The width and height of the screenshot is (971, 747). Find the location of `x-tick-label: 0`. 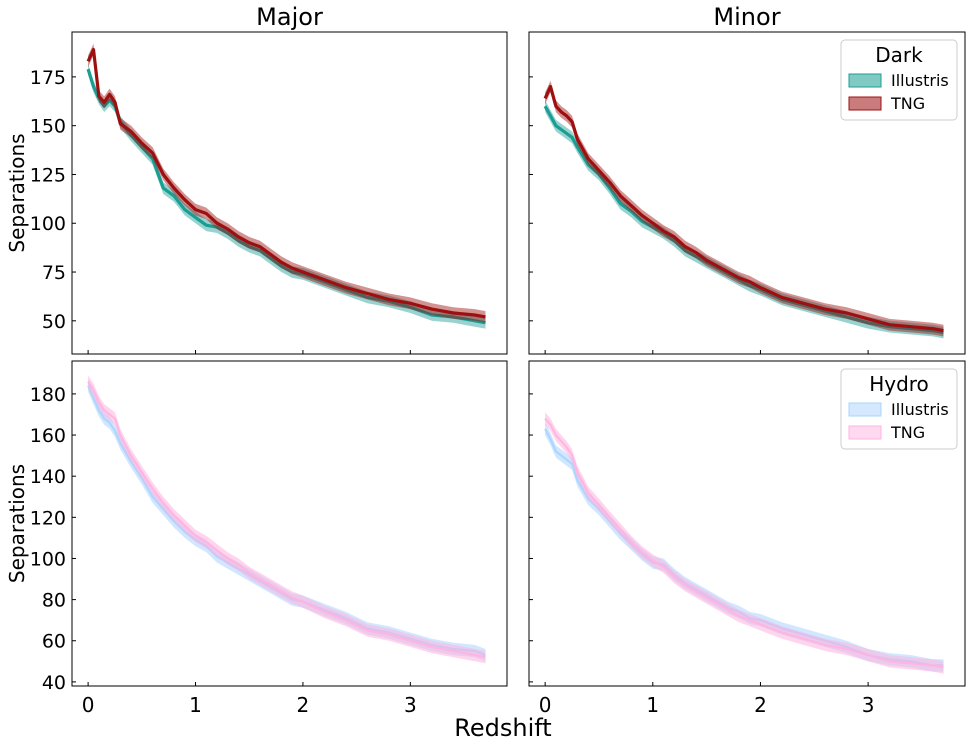

x-tick-label: 0 is located at coordinates (545, 705).